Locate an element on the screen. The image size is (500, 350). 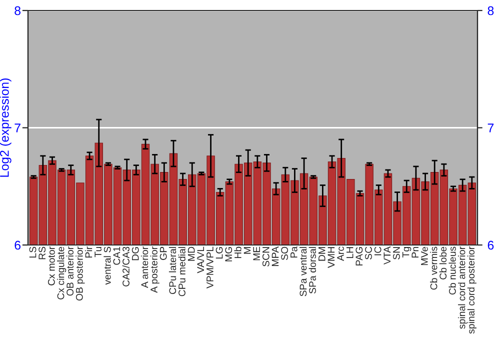
x-tick-label: Arc is located at coordinates (340, 253).